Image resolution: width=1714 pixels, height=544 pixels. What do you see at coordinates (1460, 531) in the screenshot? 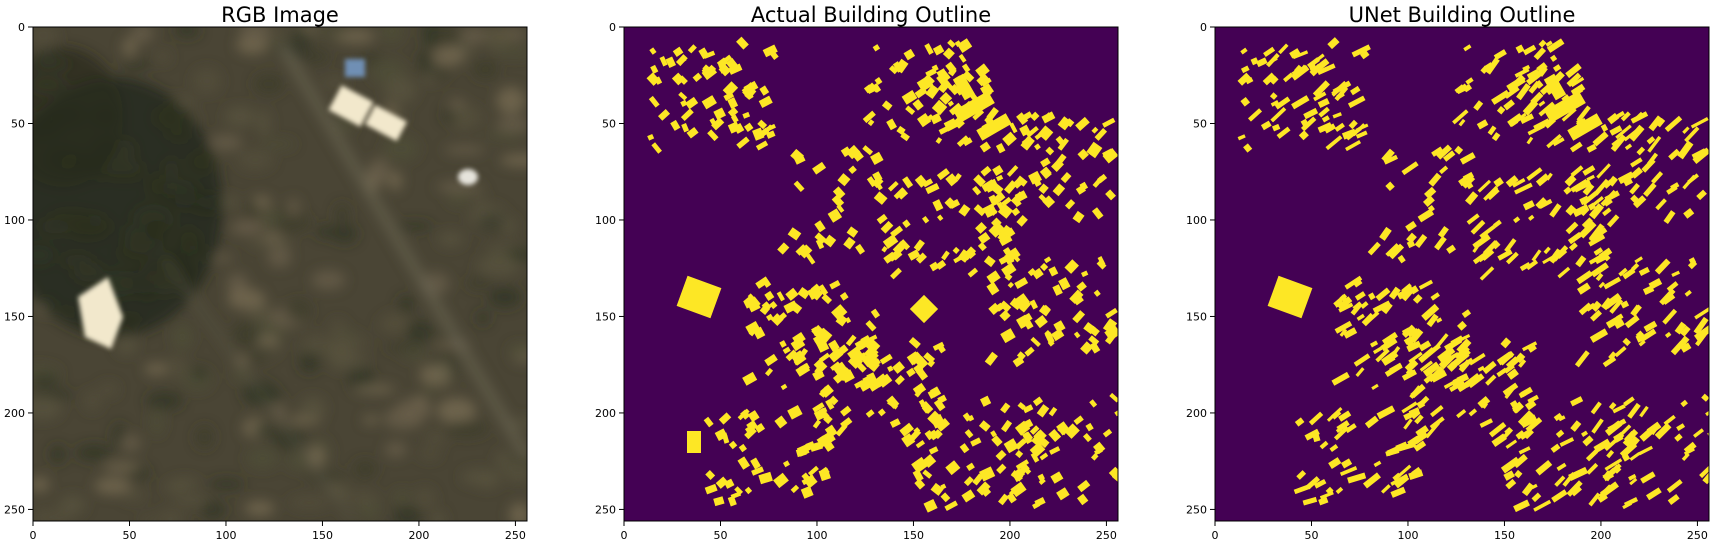
I see `x-axis: 0 50 100 150 200 250` at bounding box center [1460, 531].